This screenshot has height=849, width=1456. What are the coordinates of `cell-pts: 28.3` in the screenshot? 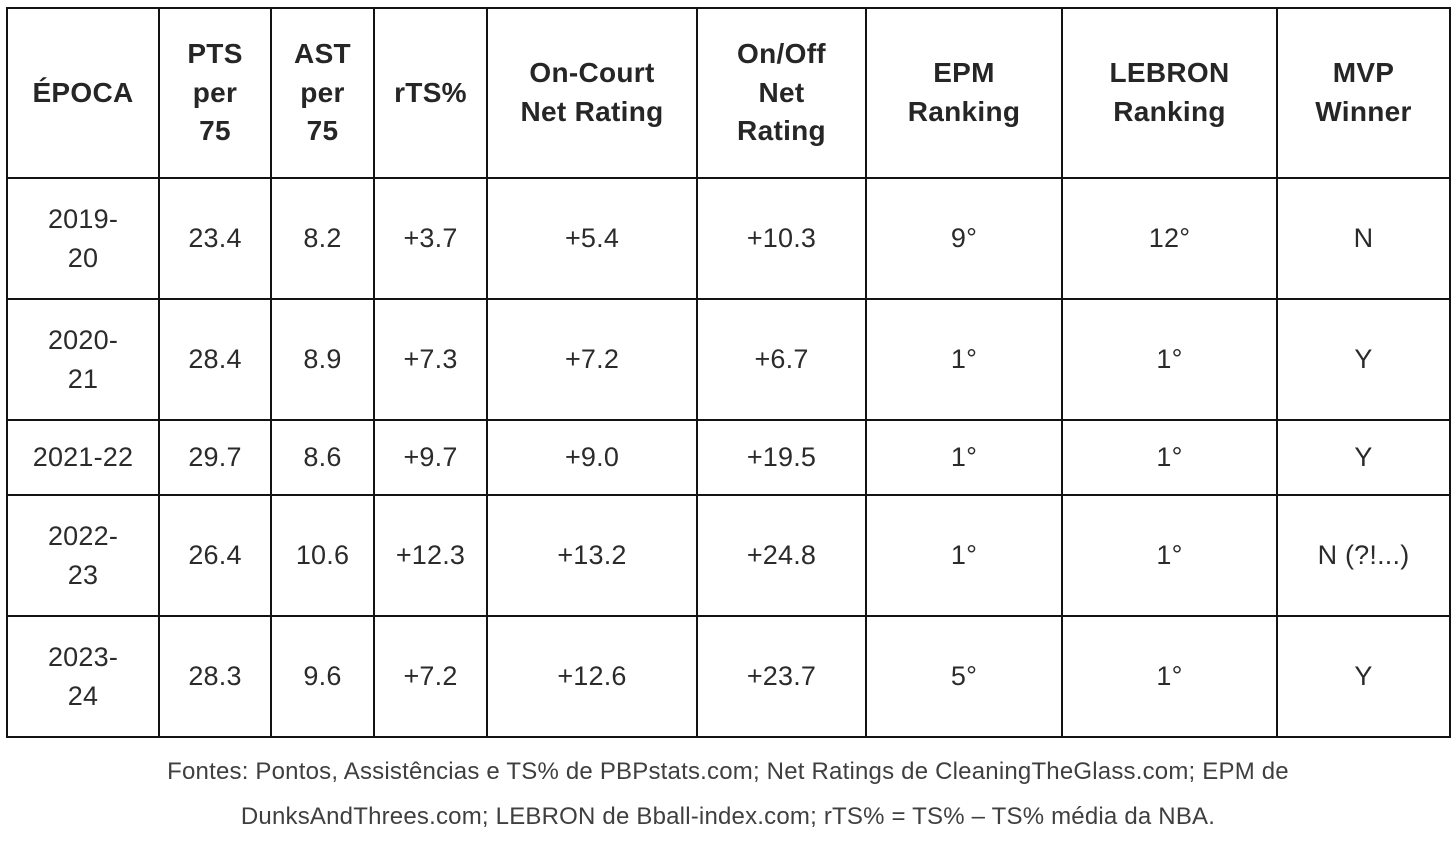 It's located at (215, 676).